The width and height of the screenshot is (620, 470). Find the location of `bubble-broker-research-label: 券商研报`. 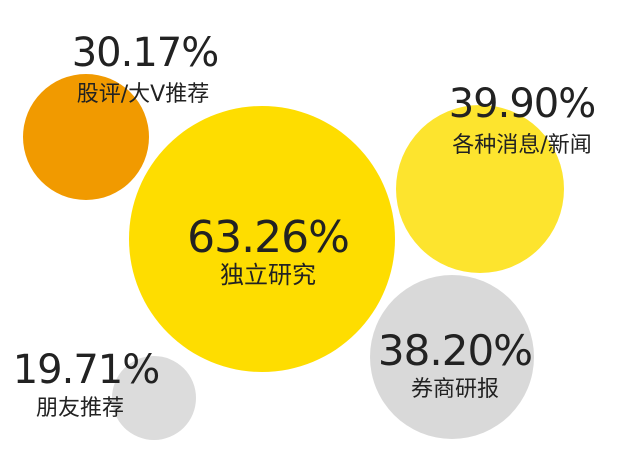

bubble-broker-research-label: 券商研报 is located at coordinates (455, 389).